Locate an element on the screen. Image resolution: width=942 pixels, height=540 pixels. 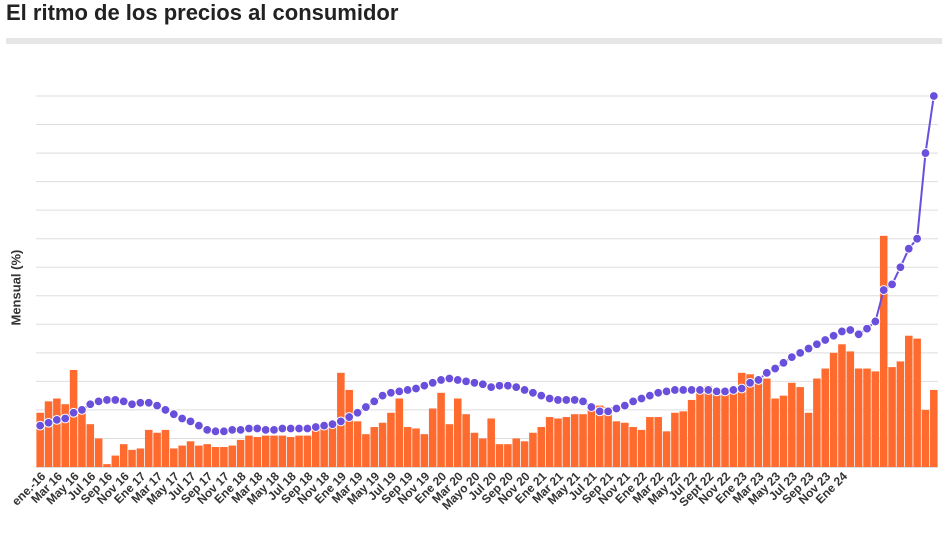
chart-title: El ritmo de los precios al consumidor is located at coordinates (202, 12).